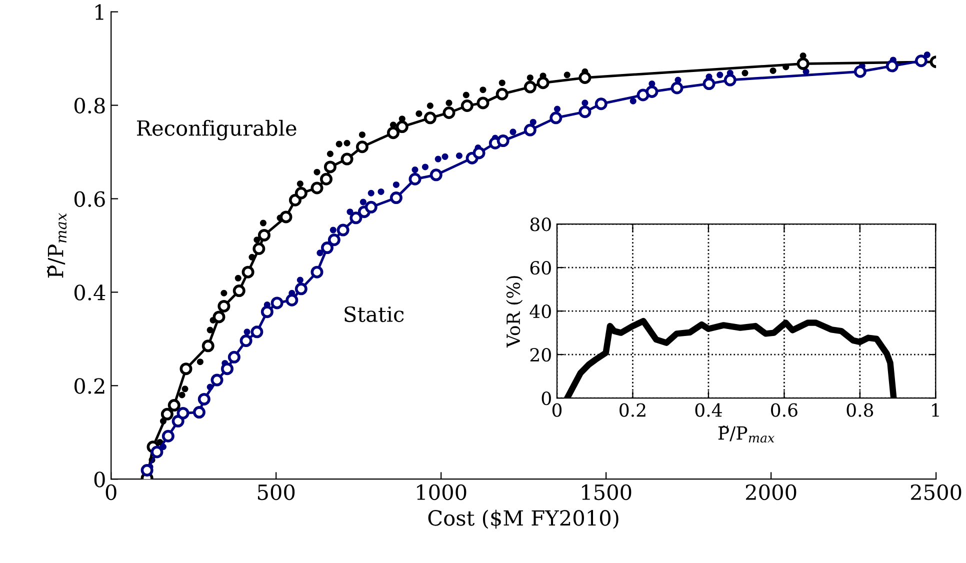 This screenshot has height=563, width=966. What do you see at coordinates (56, 245) in the screenshot?
I see `y-axis-title: P̃/P$_{max}$` at bounding box center [56, 245].